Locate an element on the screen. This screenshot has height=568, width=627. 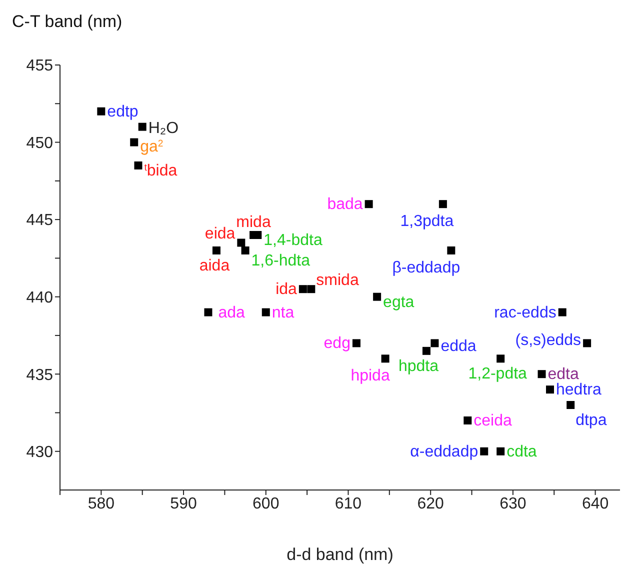
annotation: edta is located at coordinates (564, 375).